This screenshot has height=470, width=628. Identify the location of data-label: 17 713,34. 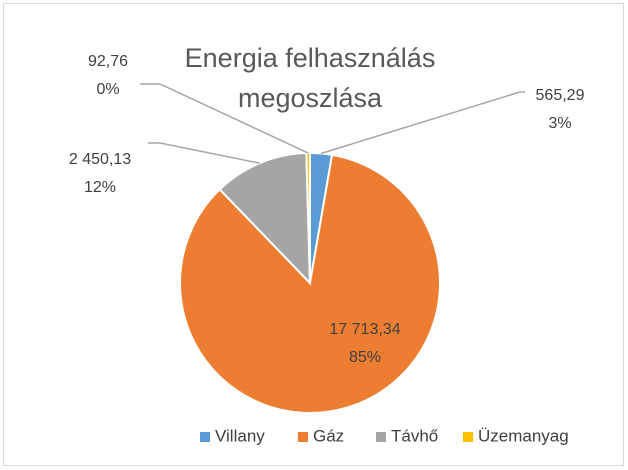
(364, 329).